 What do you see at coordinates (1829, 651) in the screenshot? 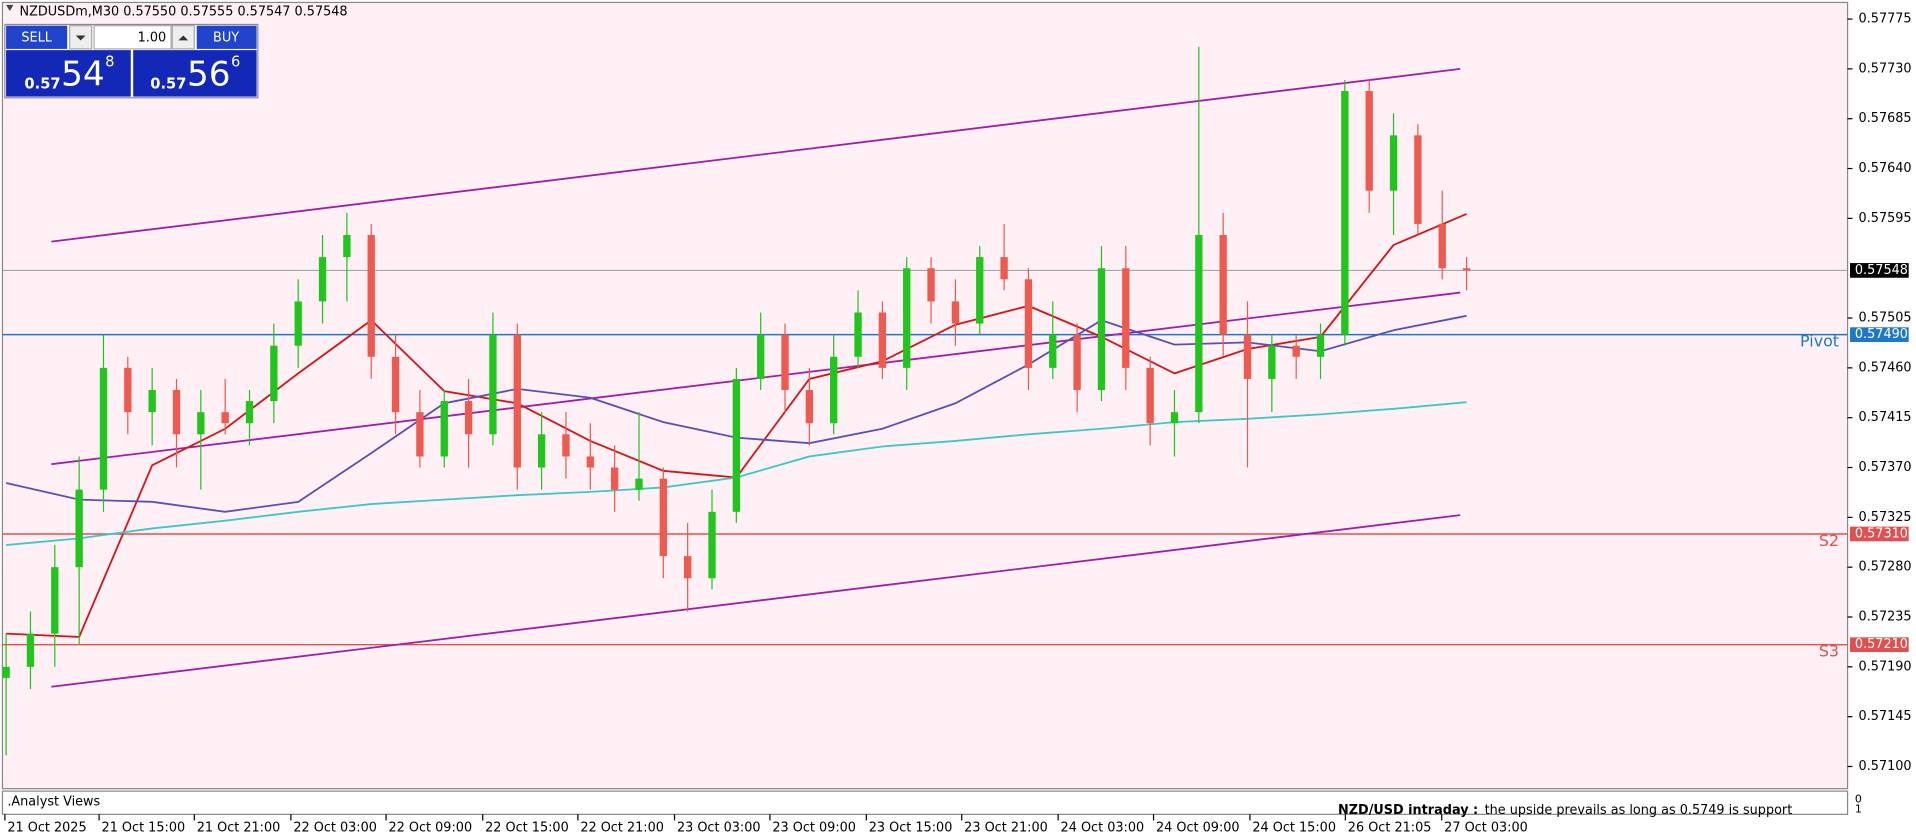
I see `level-name: S3` at bounding box center [1829, 651].